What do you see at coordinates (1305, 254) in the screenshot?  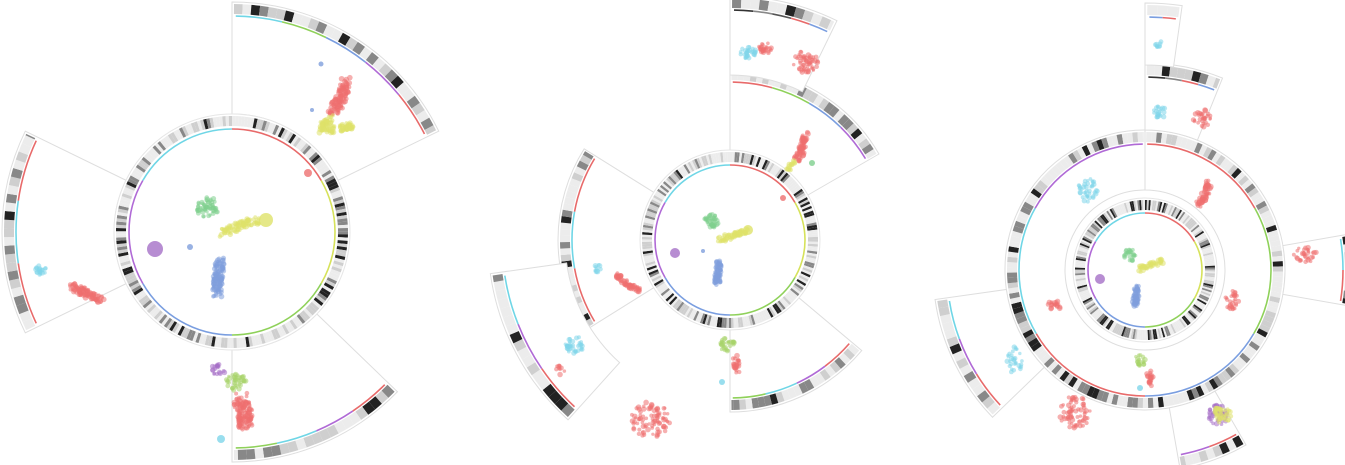 I see `red-far-right` at bounding box center [1305, 254].